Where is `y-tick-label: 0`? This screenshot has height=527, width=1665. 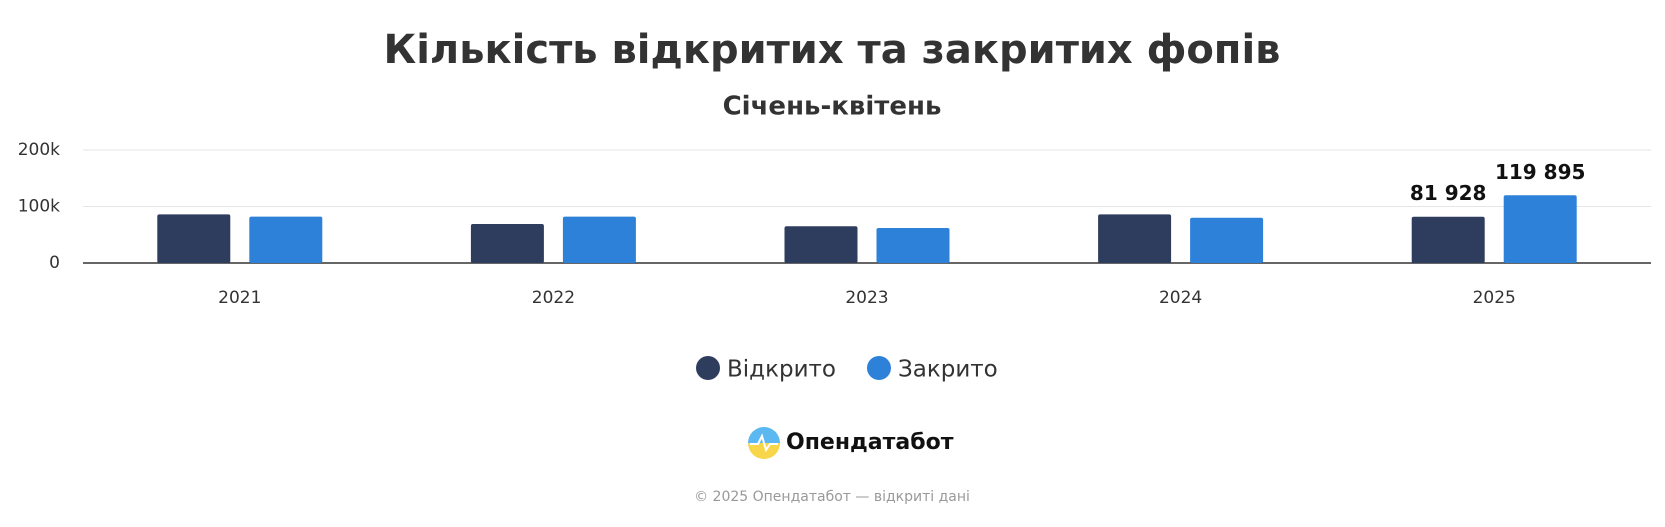 y-tick-label: 0 is located at coordinates (54, 263).